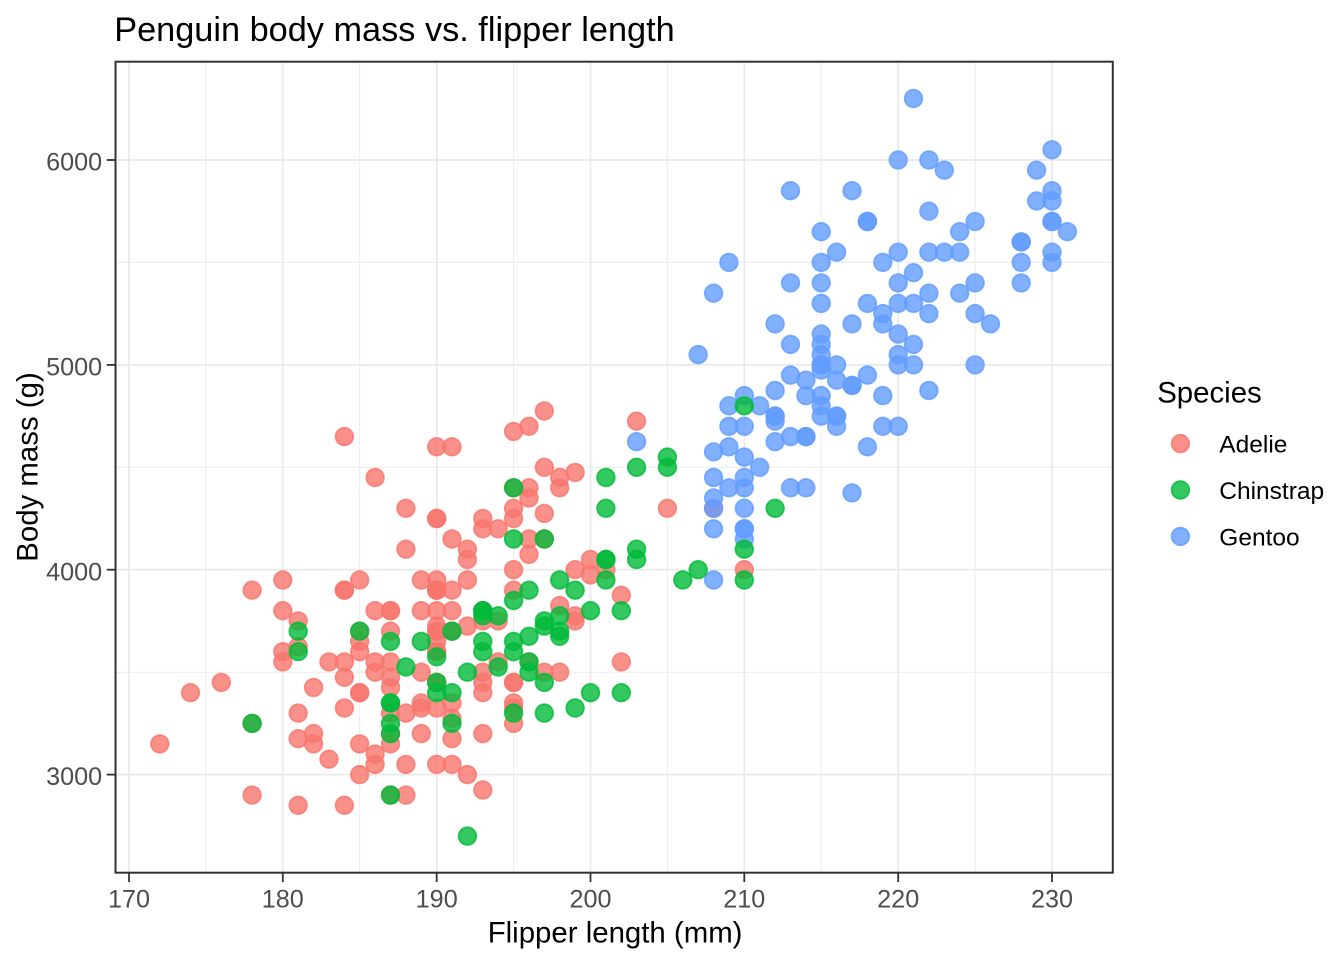 This screenshot has height=965, width=1344. I want to click on svg-text: 5000, so click(74, 368).